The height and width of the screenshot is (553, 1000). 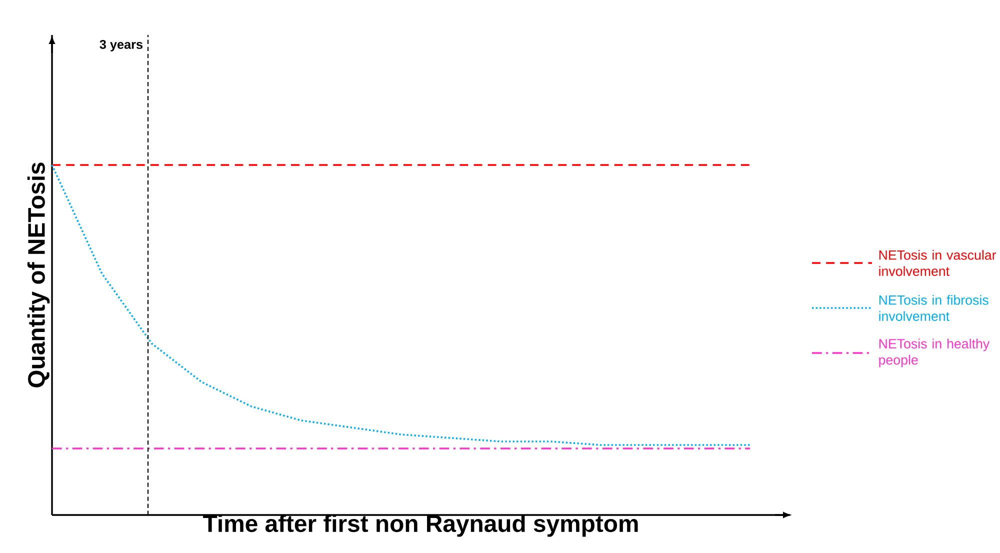 I want to click on x-axis-title: Time after first non Raynaud symptom, so click(x=420, y=525).